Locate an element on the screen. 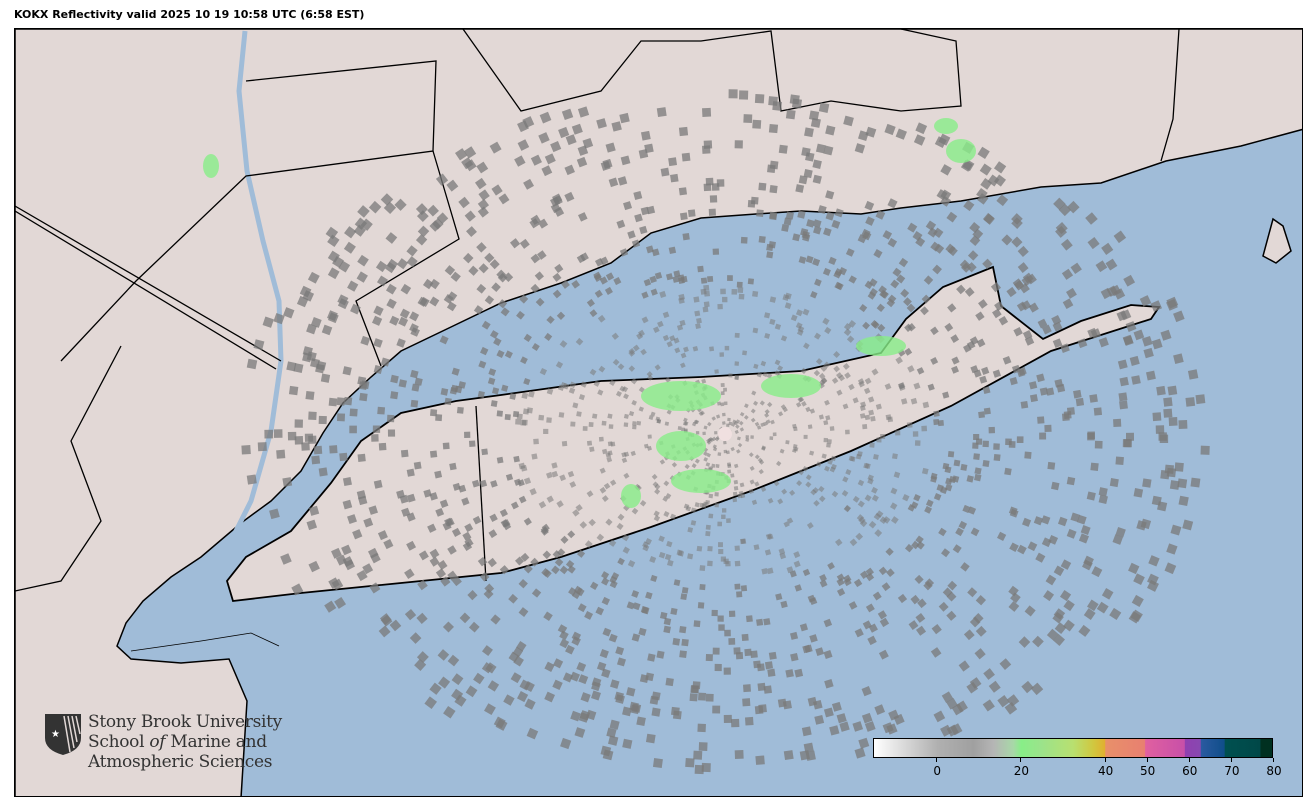  colorbar-tick-label: 60 is located at coordinates (1190, 771).